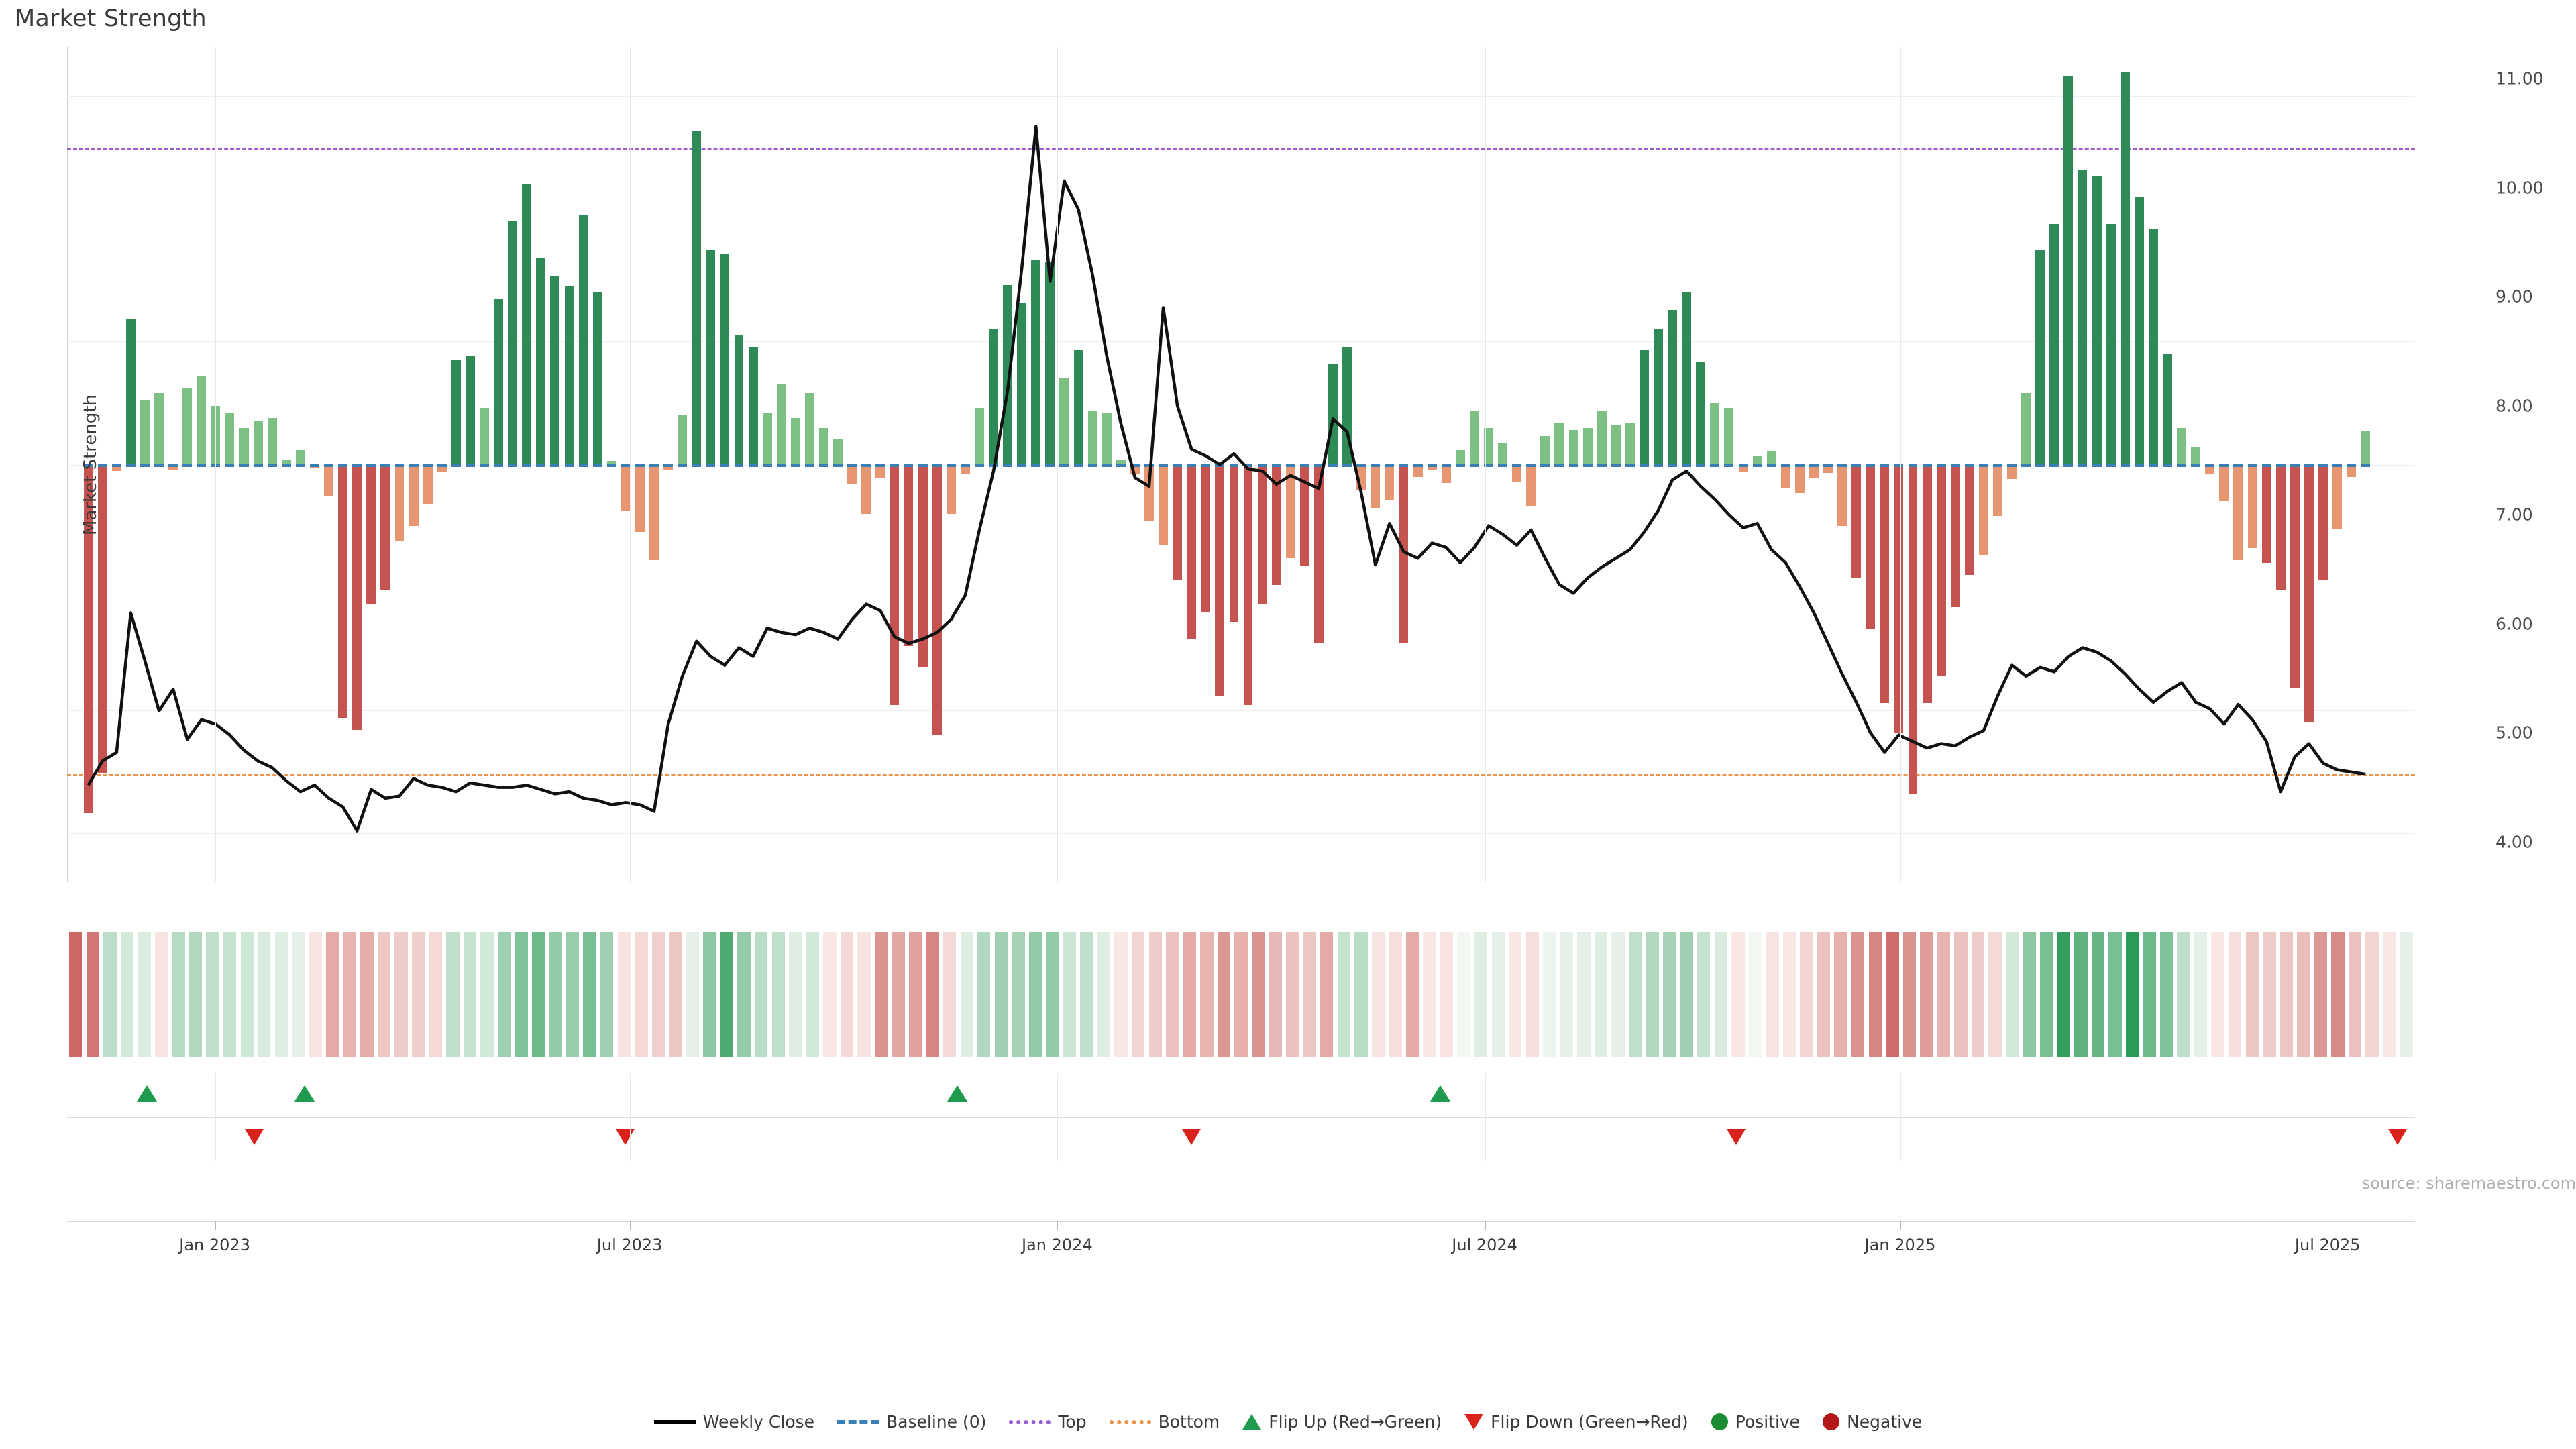  What do you see at coordinates (911, 1422) in the screenshot?
I see `legend-item-baseline: Baseline (0)` at bounding box center [911, 1422].